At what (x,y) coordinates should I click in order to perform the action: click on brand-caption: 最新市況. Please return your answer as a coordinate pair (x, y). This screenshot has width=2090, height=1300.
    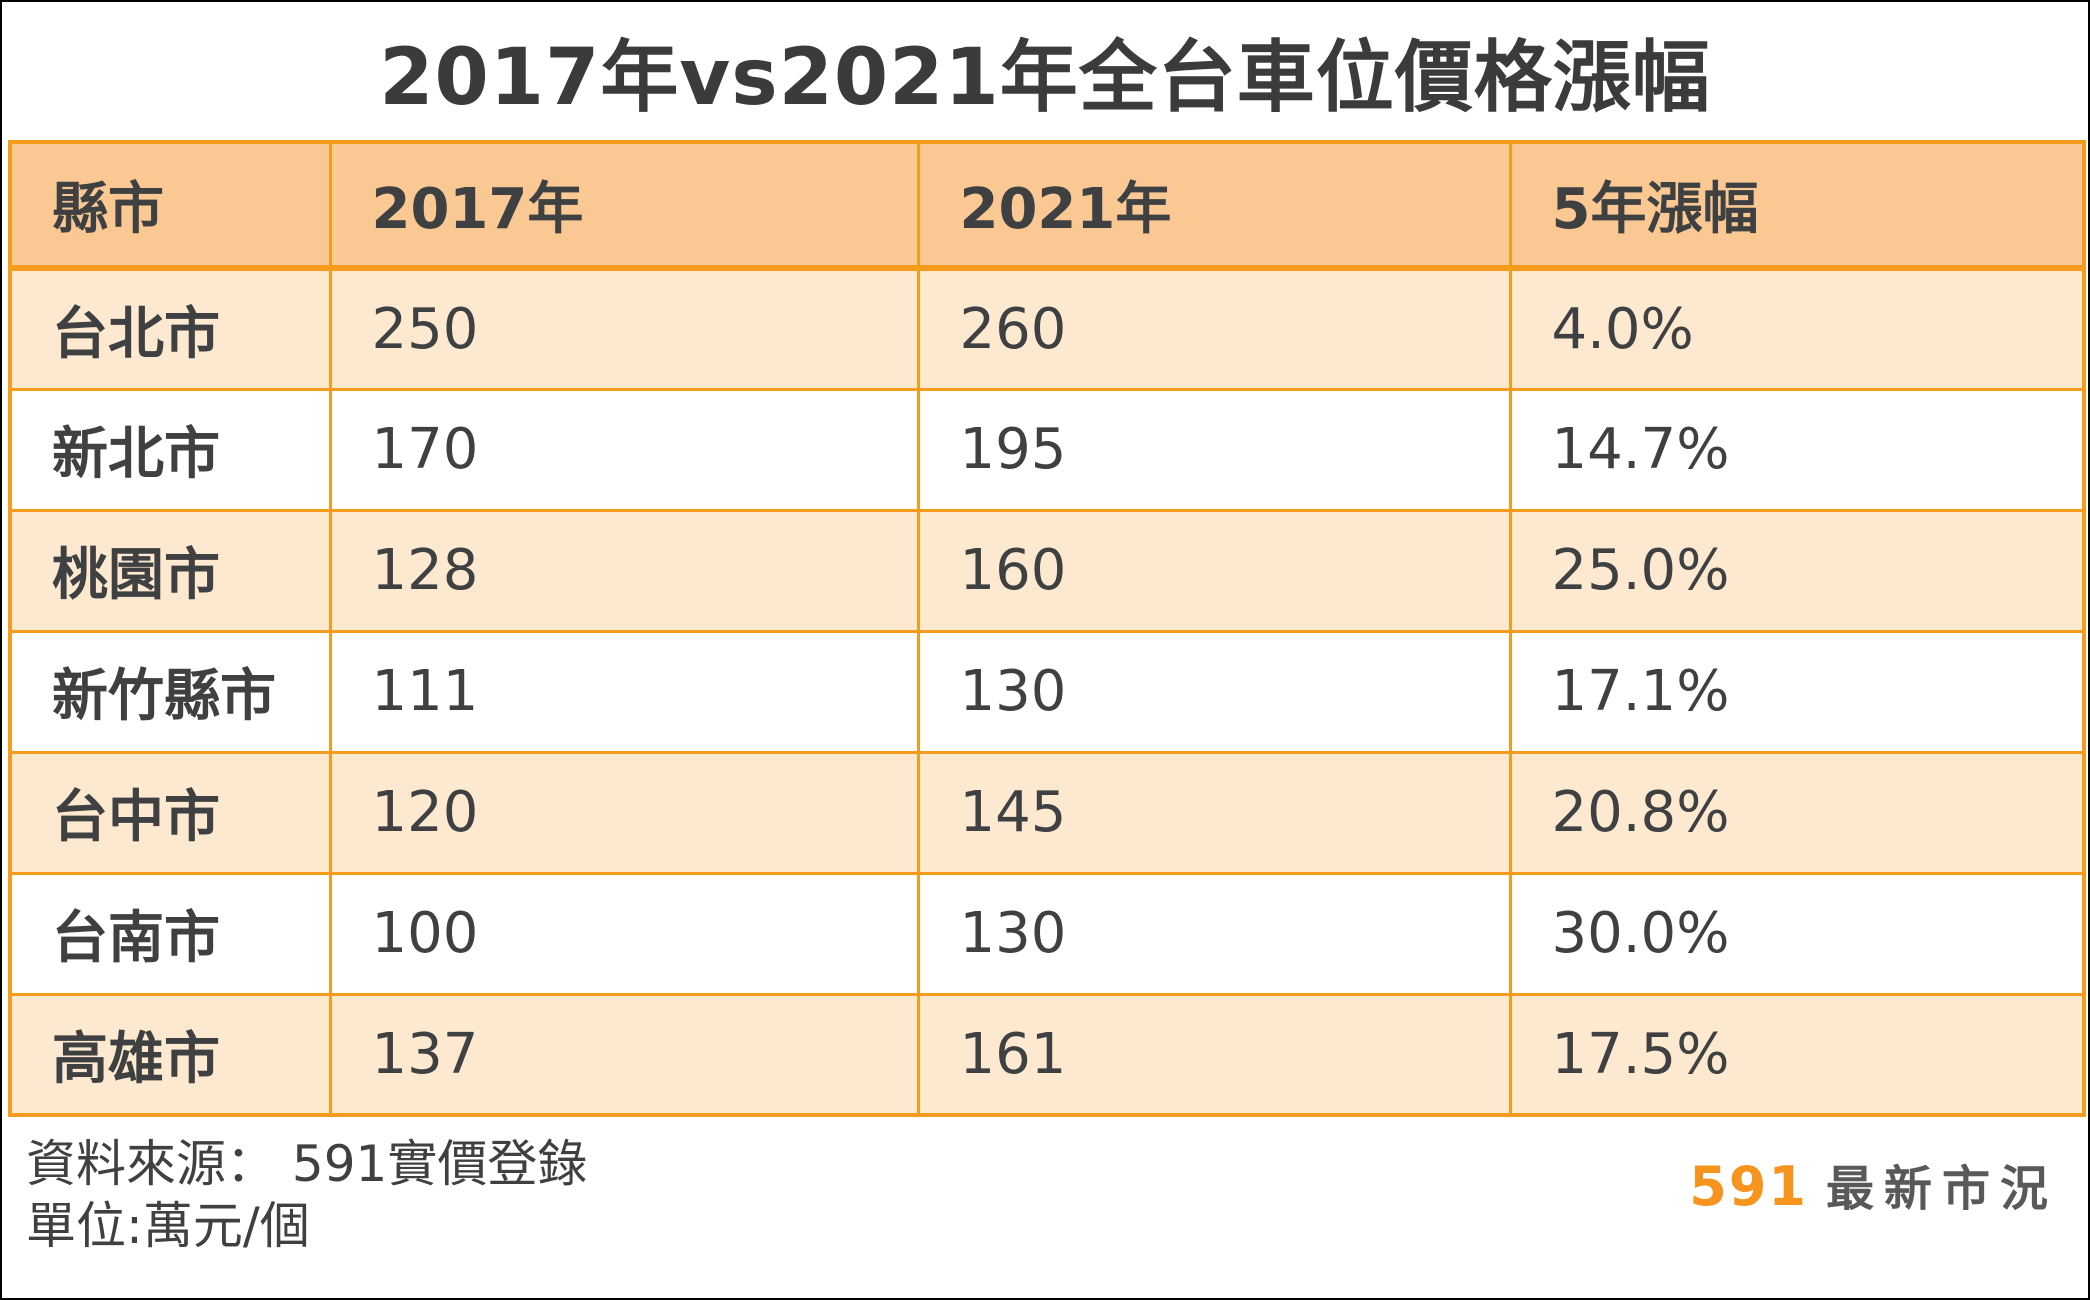
    Looking at the image, I should click on (1941, 1189).